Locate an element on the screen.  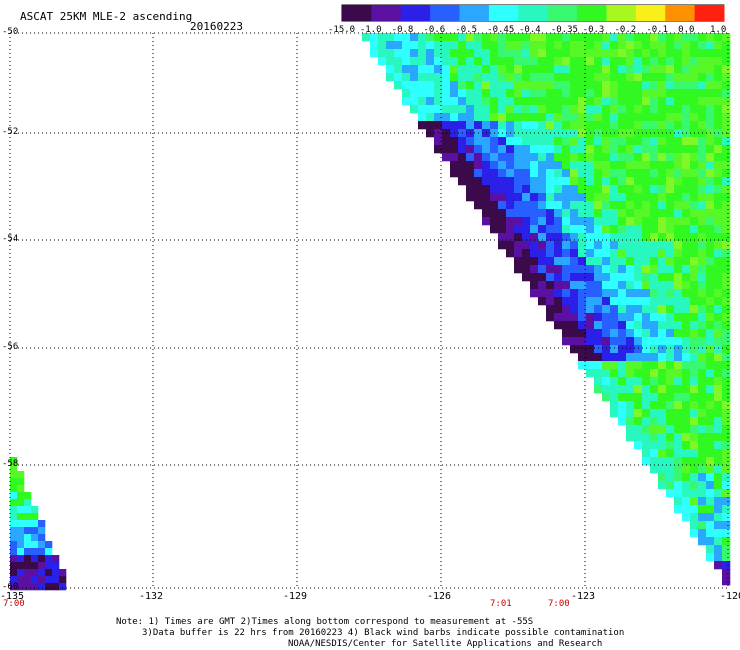
longitude-label: -120 is located at coordinates (730, 596).